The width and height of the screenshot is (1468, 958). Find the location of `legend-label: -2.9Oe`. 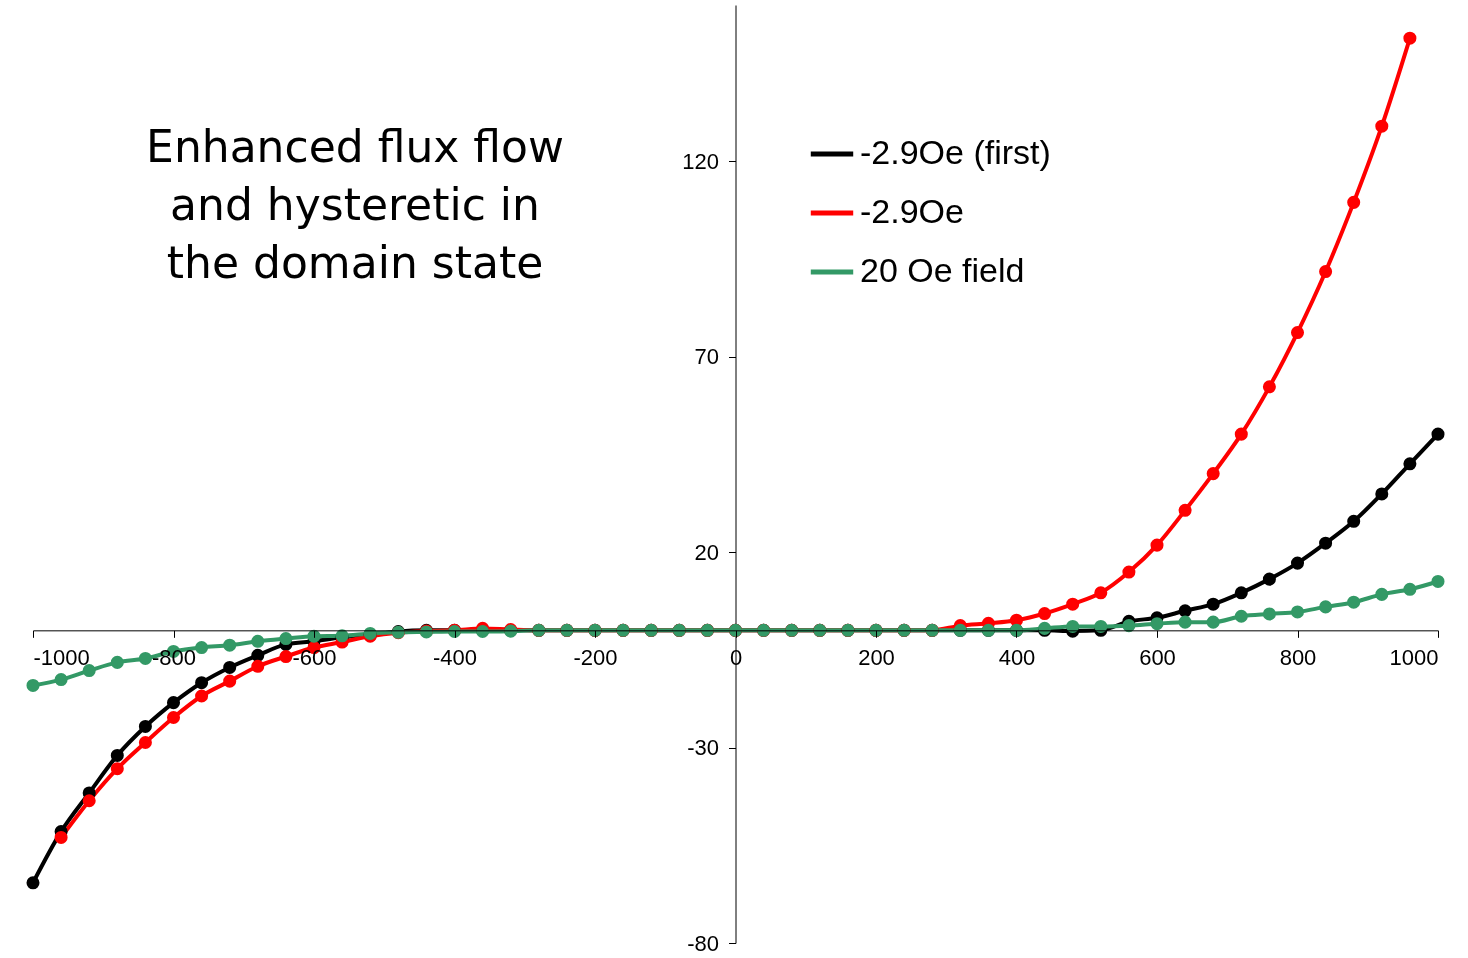

legend-label: -2.9Oe is located at coordinates (912, 211).